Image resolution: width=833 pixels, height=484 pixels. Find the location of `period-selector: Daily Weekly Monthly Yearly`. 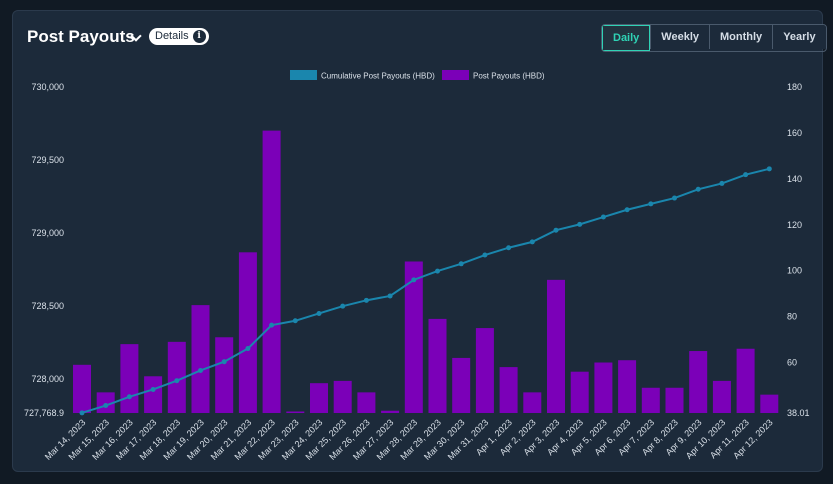

period-selector: Daily Weekly Monthly Yearly is located at coordinates (714, 38).